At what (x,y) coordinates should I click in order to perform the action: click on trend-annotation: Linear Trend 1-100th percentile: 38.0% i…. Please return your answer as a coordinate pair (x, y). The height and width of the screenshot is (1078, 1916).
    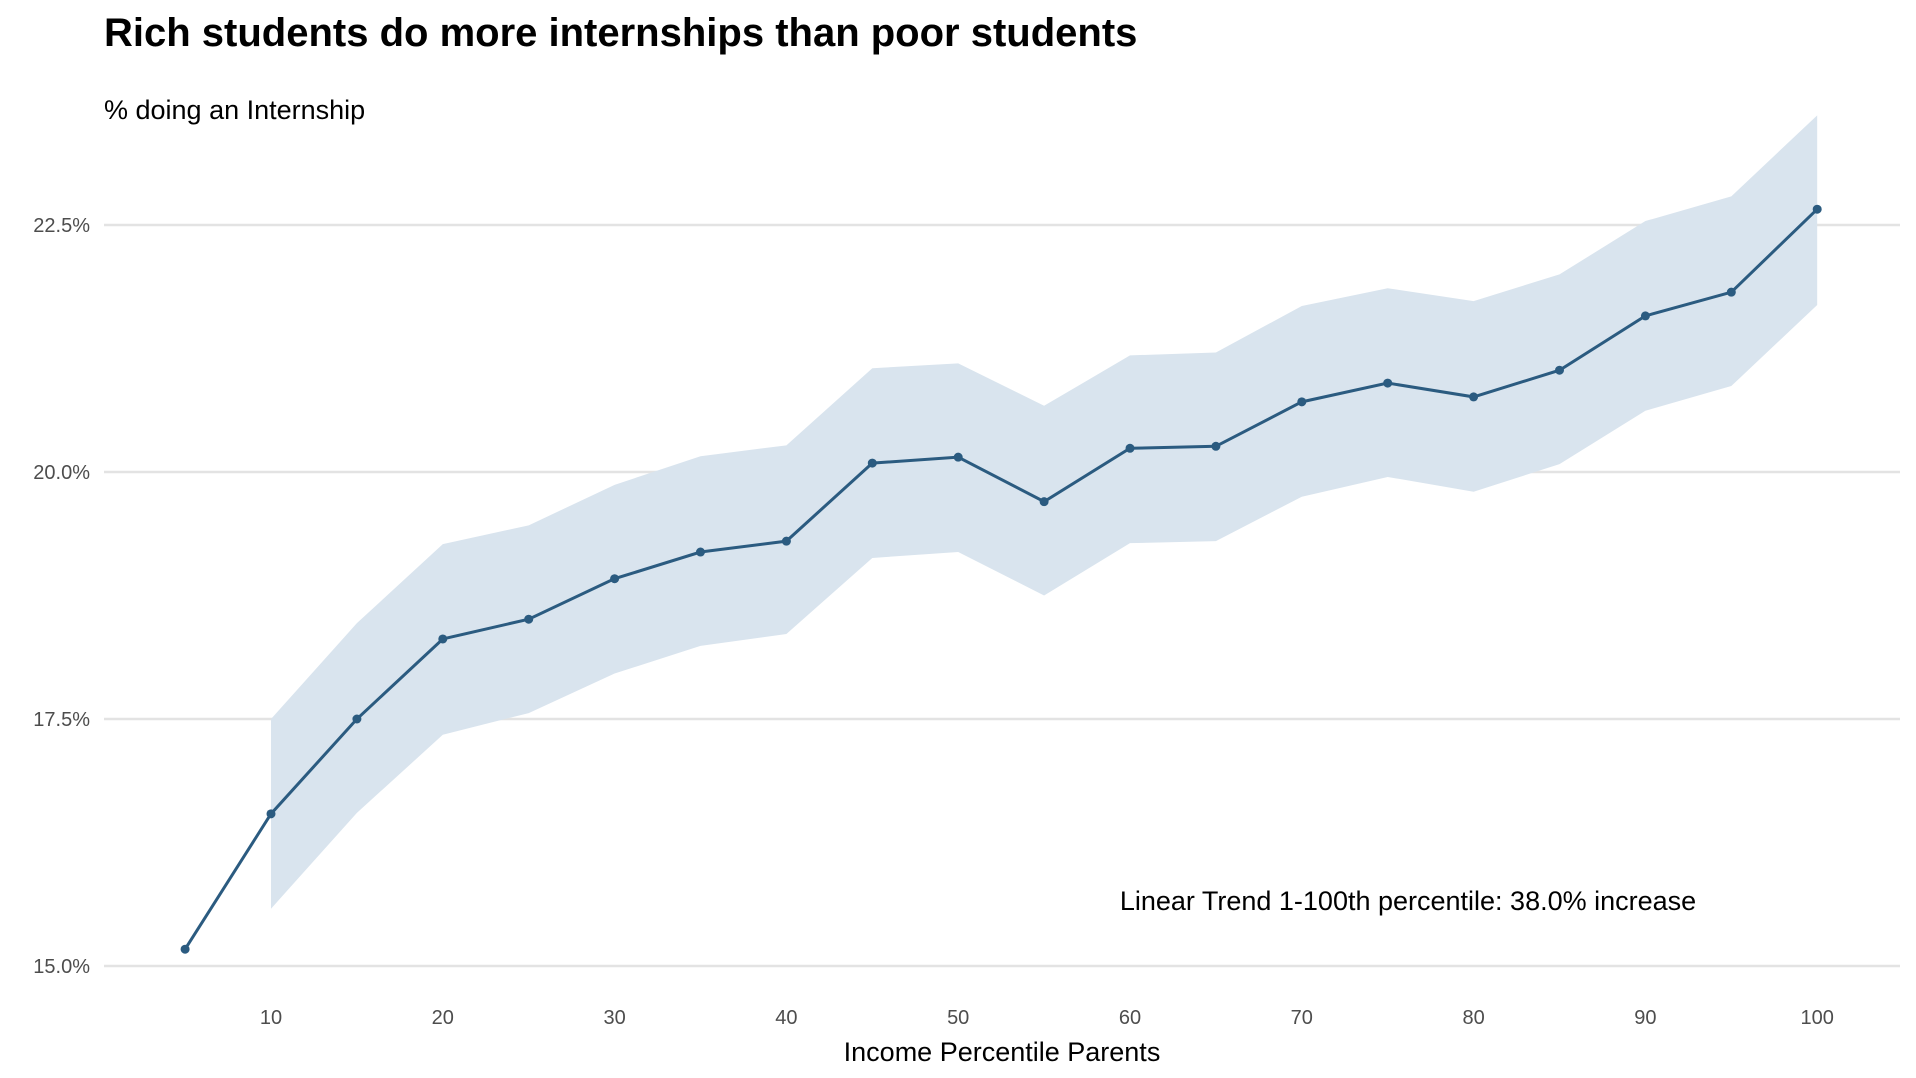
    Looking at the image, I should click on (1408, 901).